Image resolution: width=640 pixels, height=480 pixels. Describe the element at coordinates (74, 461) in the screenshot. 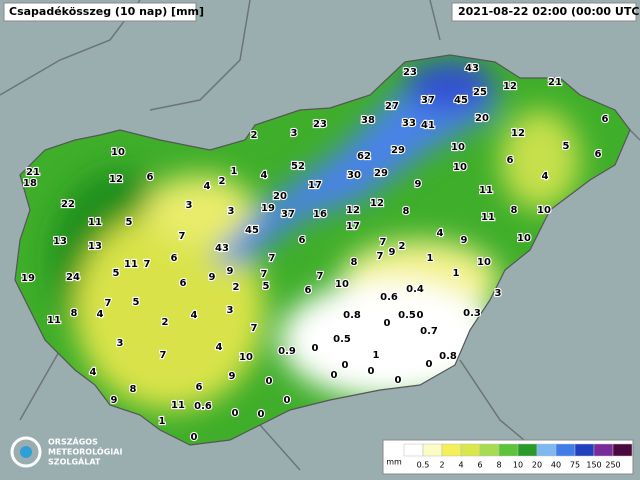

I see `logo-text: SZOLGÁLAT` at that location.